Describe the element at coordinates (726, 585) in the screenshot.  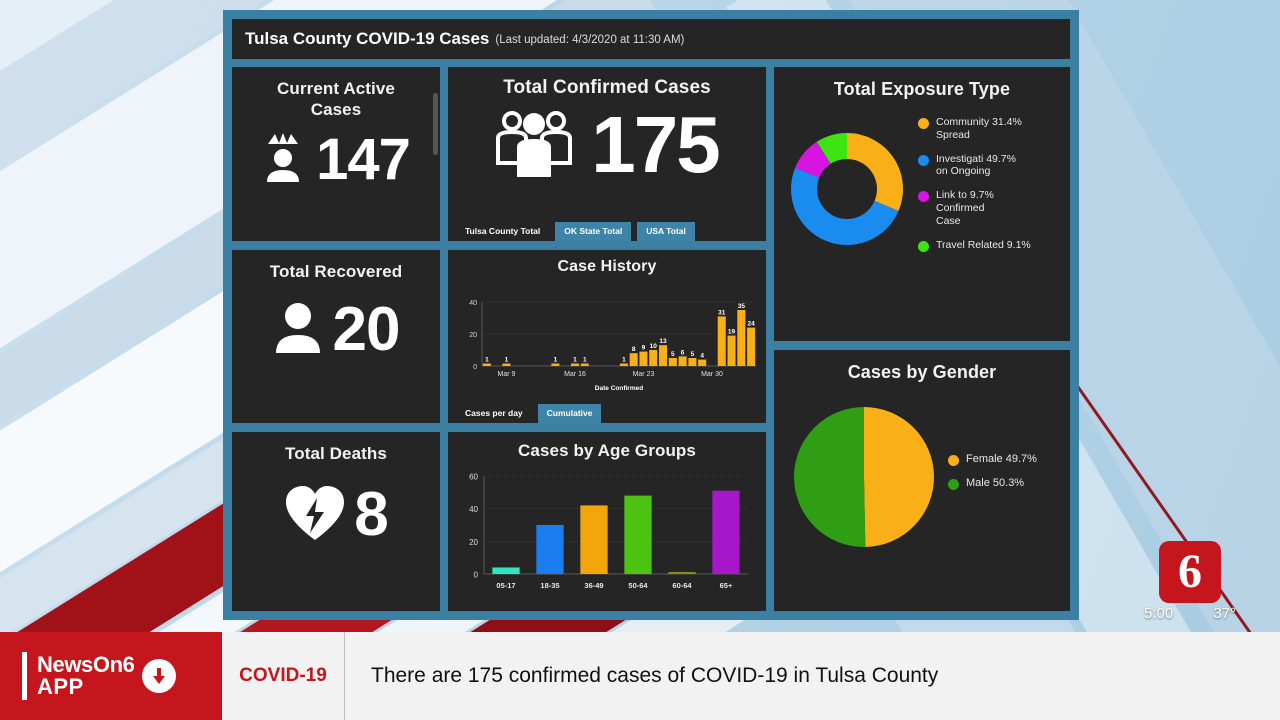
I see `svg-text: 65+` at that location.